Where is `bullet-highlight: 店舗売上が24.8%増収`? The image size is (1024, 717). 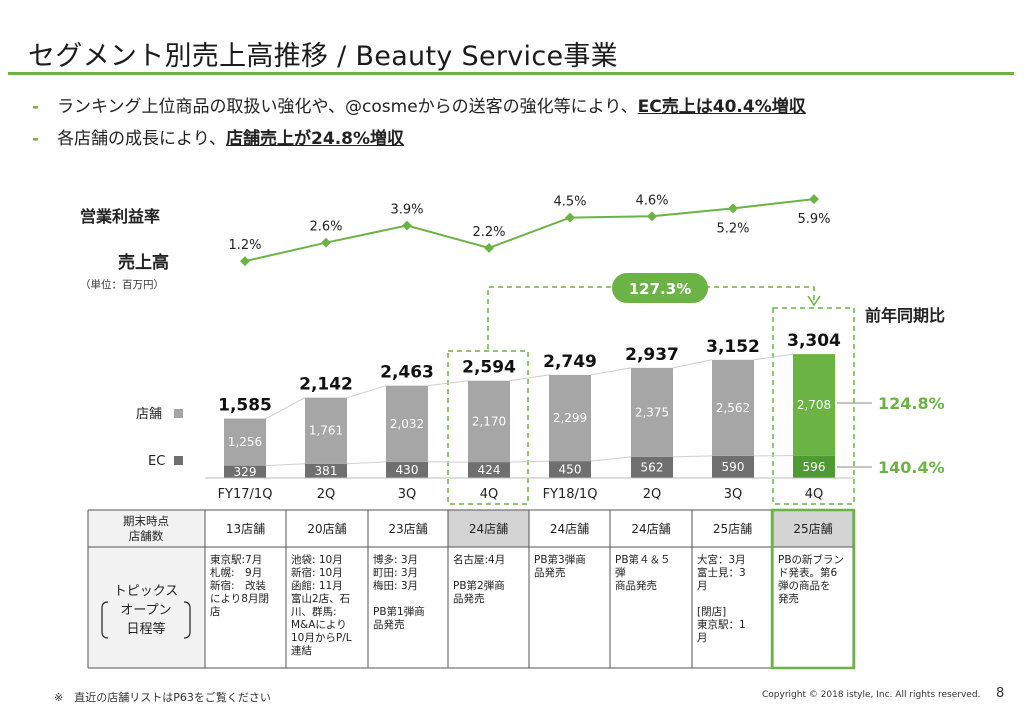
bullet-highlight: 店舗売上が24.8%増収 is located at coordinates (315, 139).